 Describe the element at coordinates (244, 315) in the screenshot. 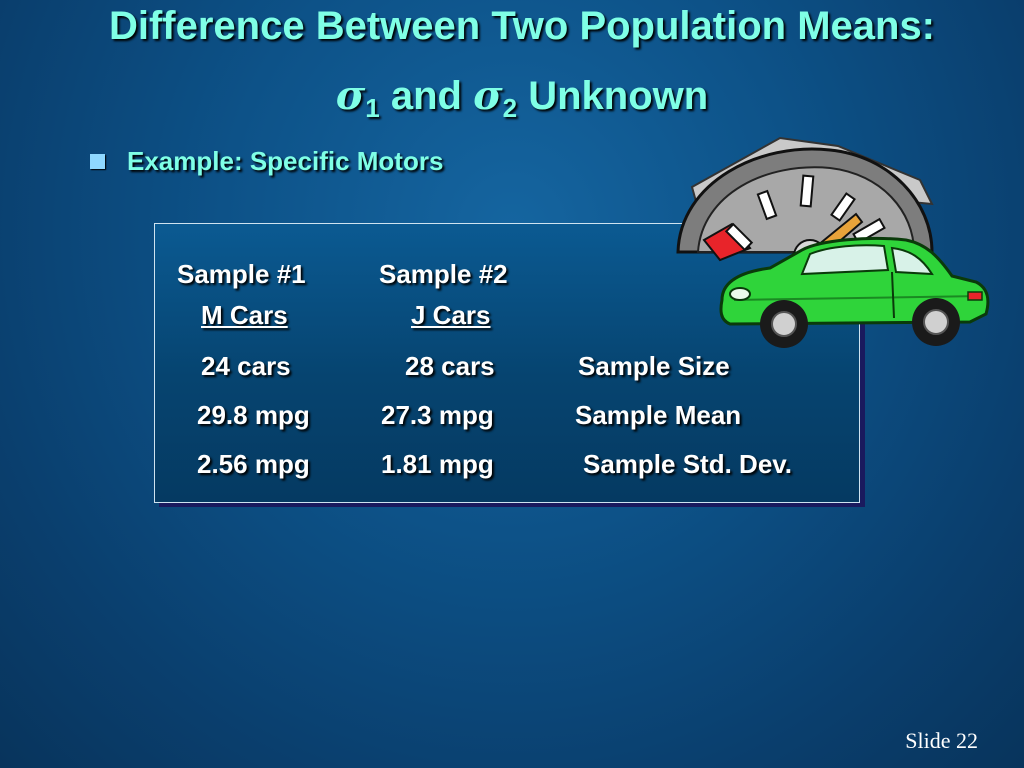

I see `sample1-name: M Cars` at that location.